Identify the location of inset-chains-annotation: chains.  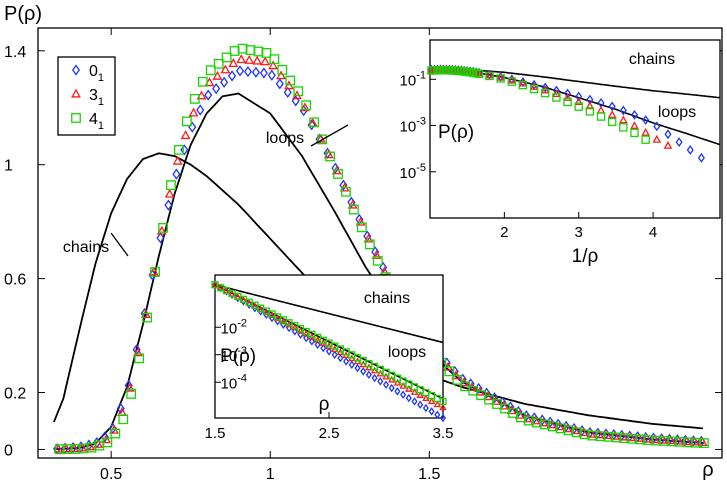
(652, 59).